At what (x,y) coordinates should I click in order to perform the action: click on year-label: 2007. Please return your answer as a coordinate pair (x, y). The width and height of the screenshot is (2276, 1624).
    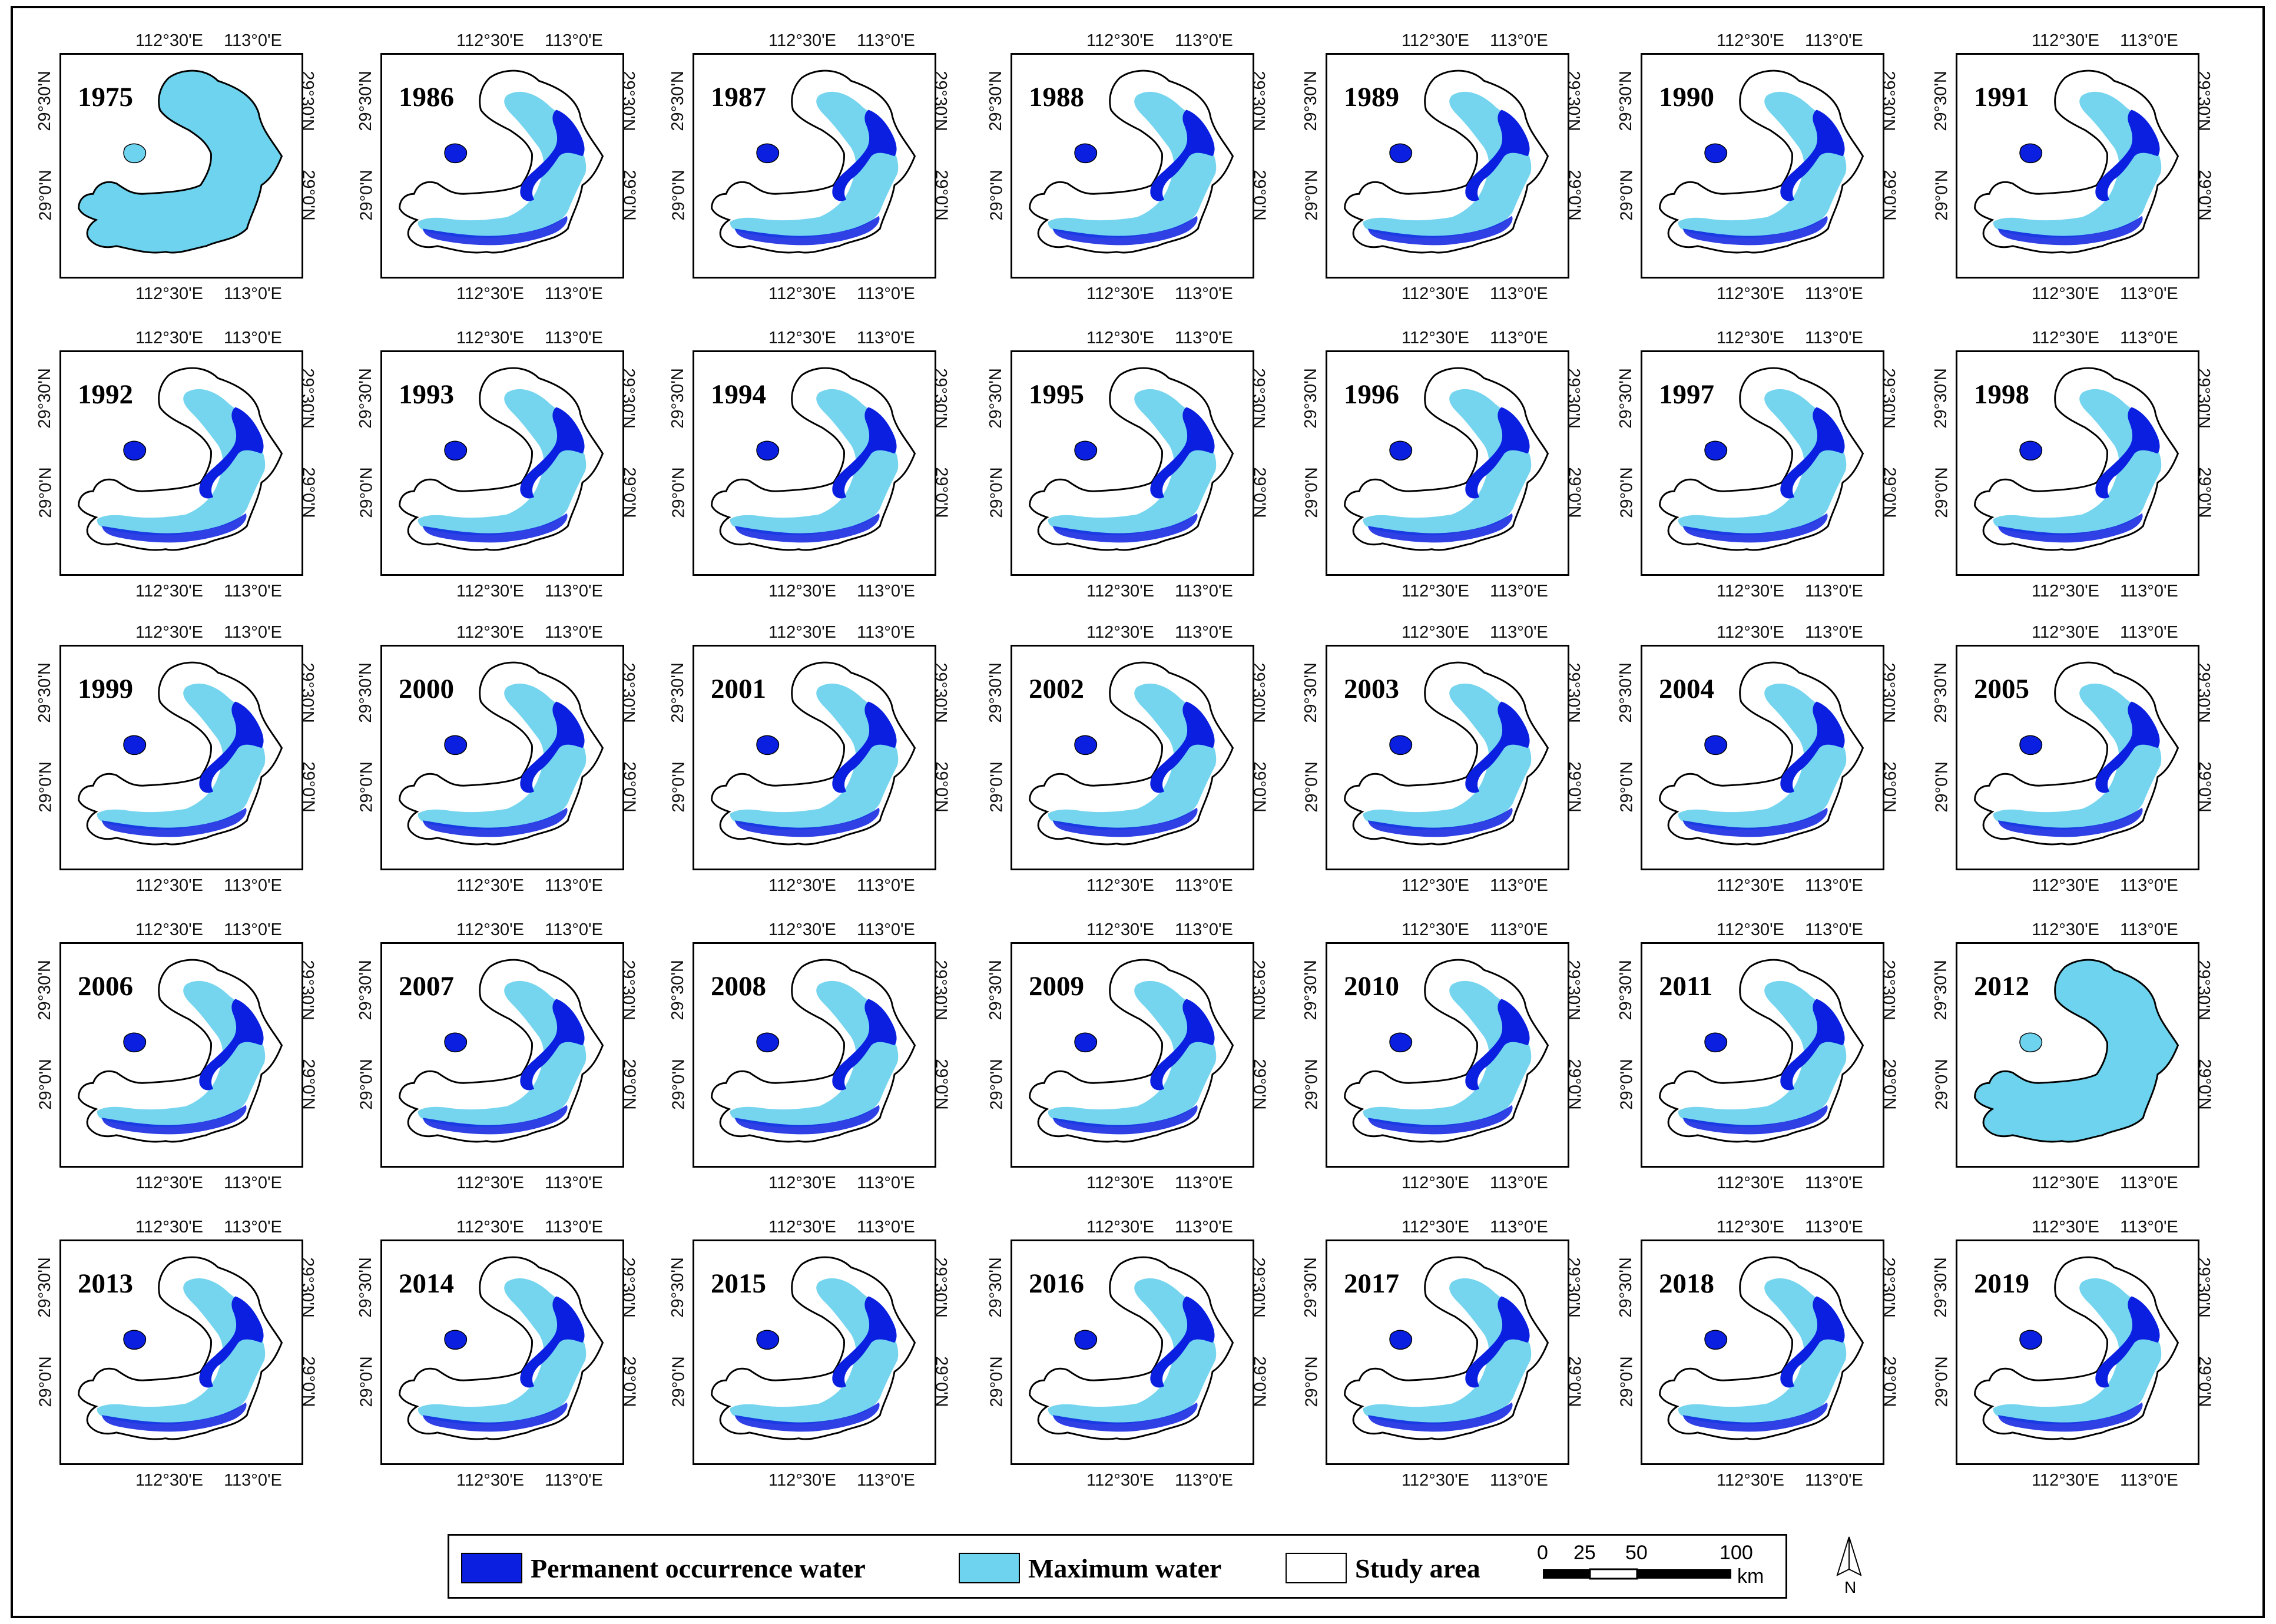
    Looking at the image, I should click on (426, 986).